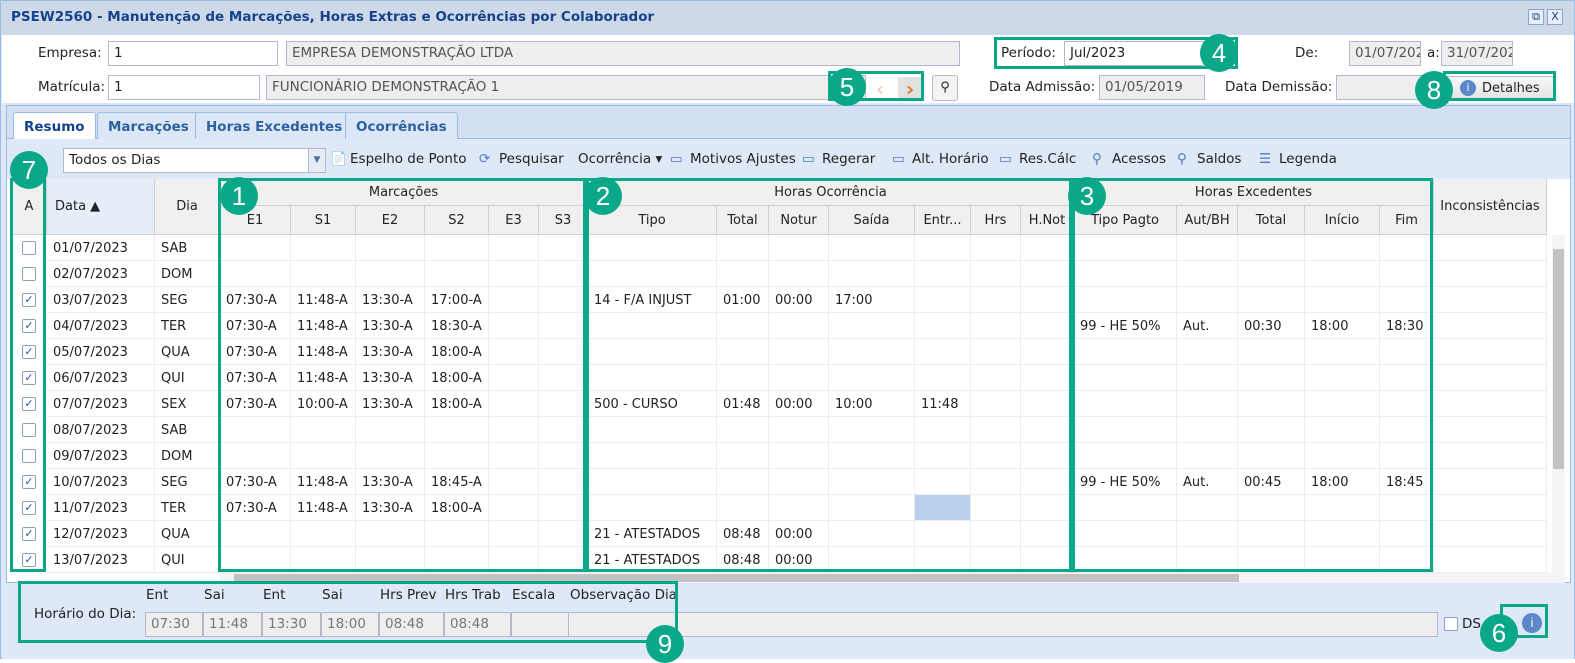  What do you see at coordinates (101, 404) in the screenshot?
I see `table-cell: 07/07/2023` at bounding box center [101, 404].